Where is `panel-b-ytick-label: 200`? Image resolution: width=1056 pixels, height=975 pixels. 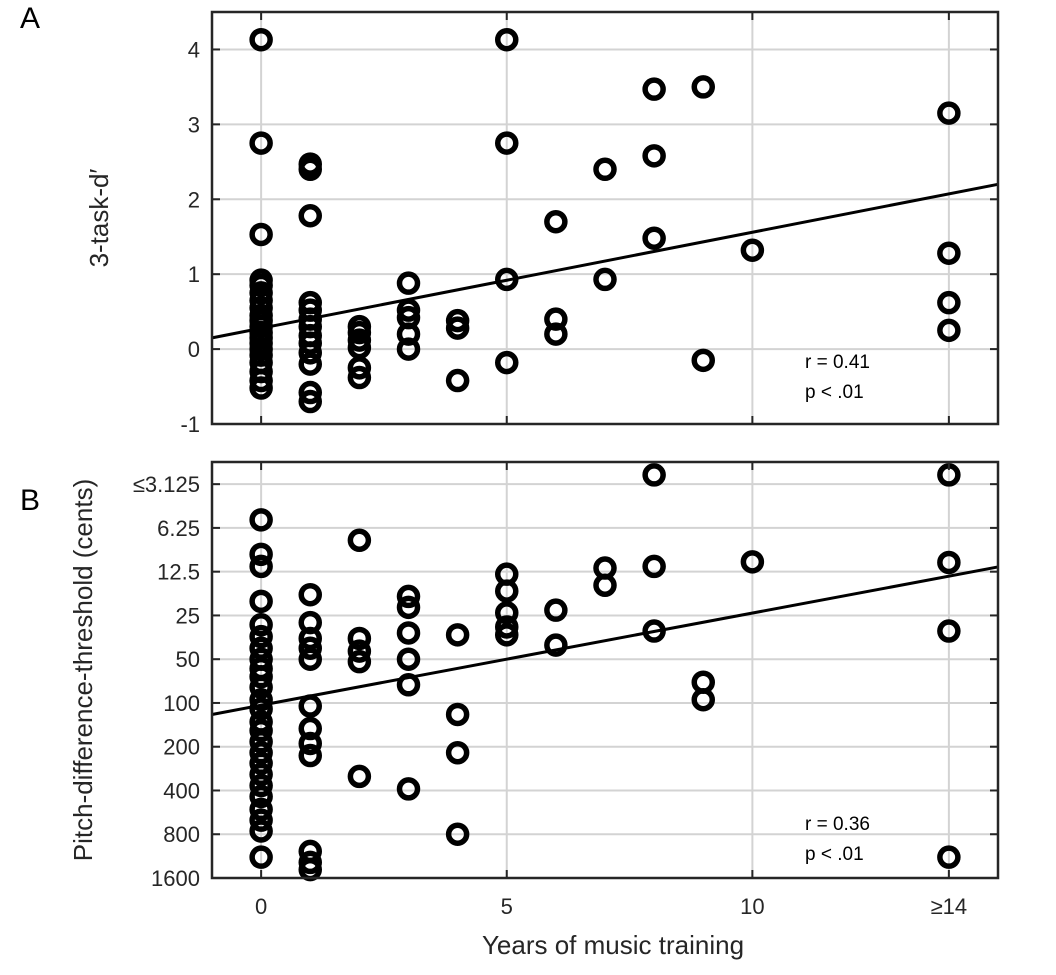 panel-b-ytick-label: 200 is located at coordinates (181, 747).